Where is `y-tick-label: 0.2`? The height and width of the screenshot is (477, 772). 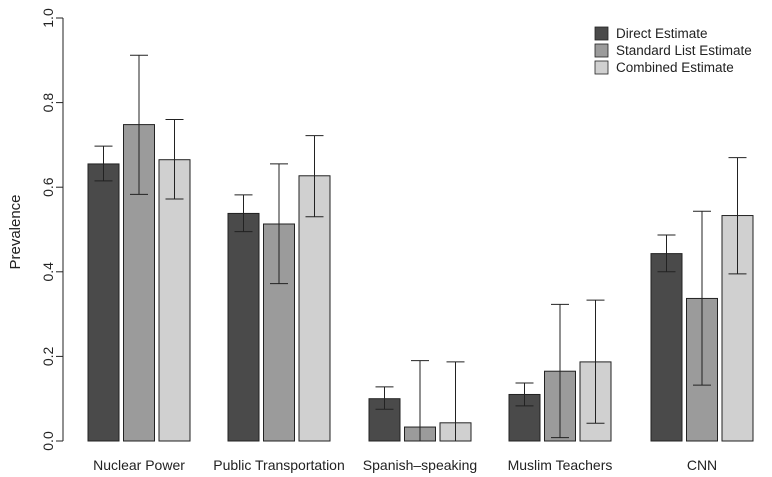 y-tick-label: 0.2 is located at coordinates (48, 356).